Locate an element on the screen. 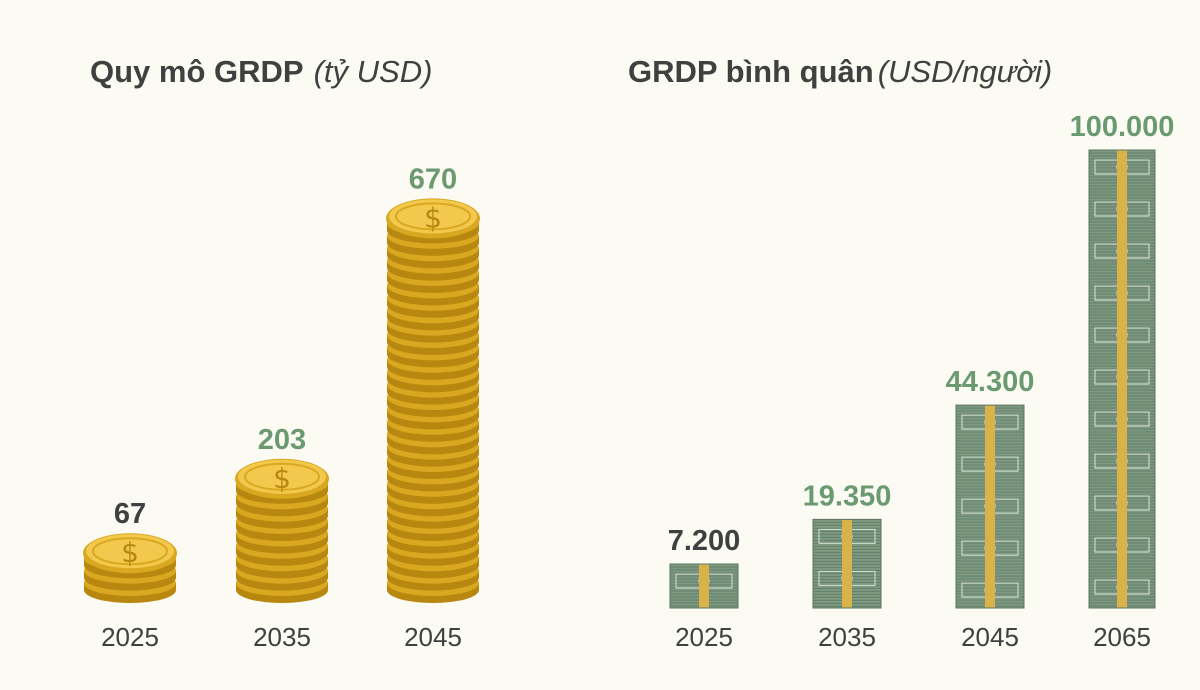 The width and height of the screenshot is (1200, 690). value-label-2025: 7.200 is located at coordinates (704, 541).